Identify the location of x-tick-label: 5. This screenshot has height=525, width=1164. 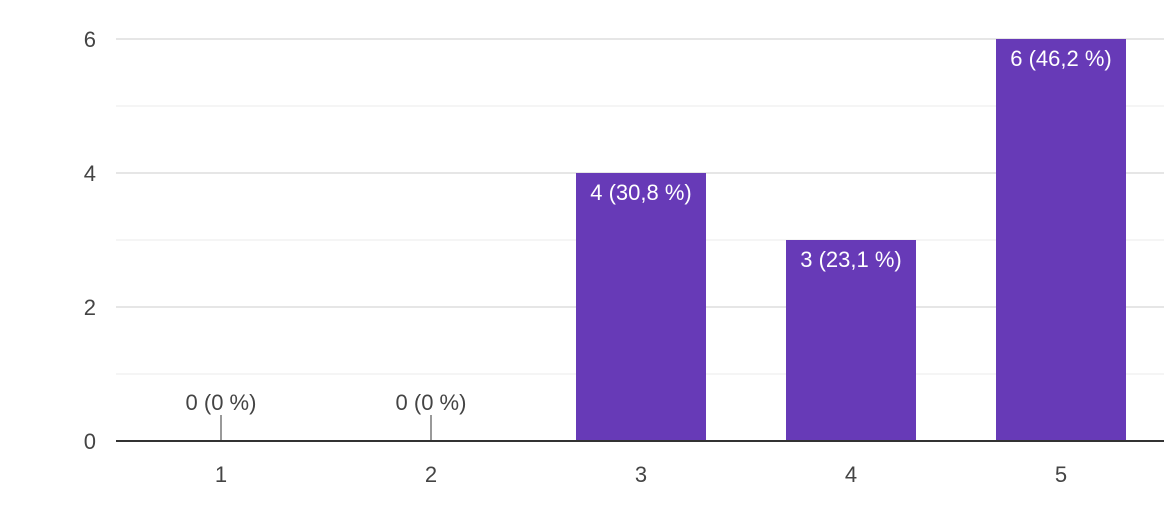
(1061, 474).